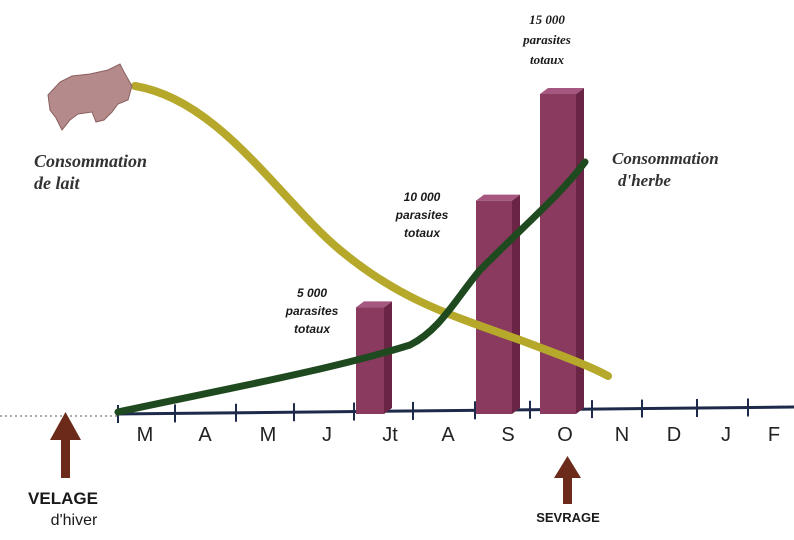 The height and width of the screenshot is (540, 794). Describe the element at coordinates (665, 170) in the screenshot. I see `grass-consumption-label: Consommation d'herbe` at that location.